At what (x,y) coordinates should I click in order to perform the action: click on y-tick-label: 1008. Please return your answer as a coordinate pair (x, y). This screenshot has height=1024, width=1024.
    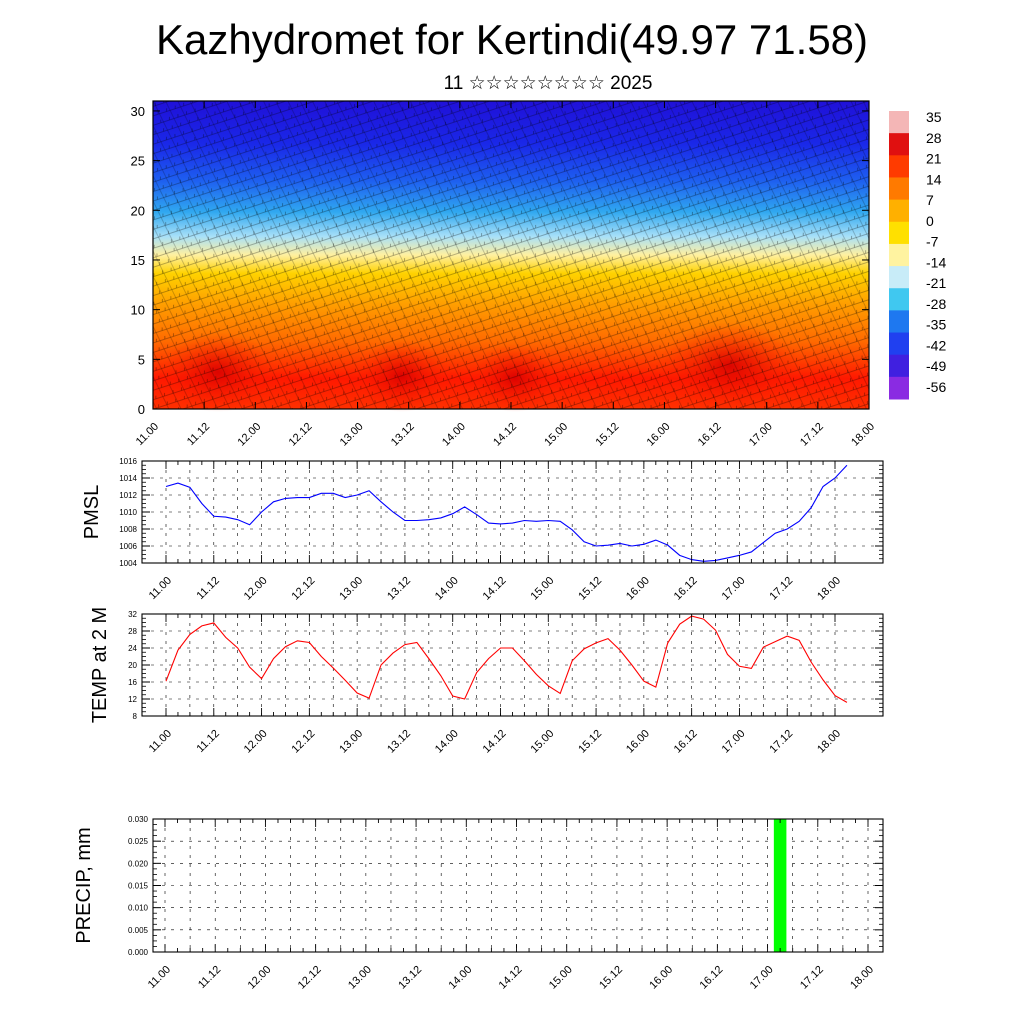
    Looking at the image, I should click on (128, 529).